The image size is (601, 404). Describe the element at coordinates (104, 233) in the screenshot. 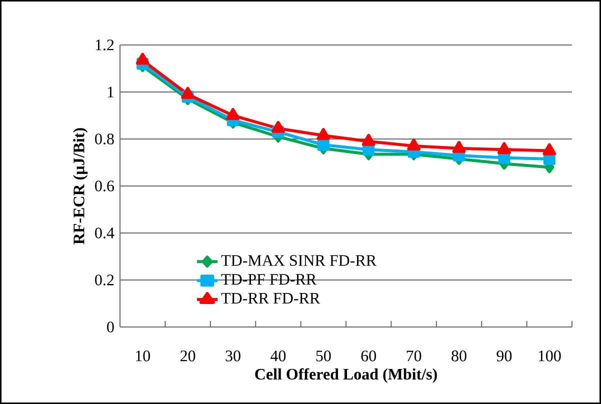

I see `y-tick-label: 0.4` at that location.